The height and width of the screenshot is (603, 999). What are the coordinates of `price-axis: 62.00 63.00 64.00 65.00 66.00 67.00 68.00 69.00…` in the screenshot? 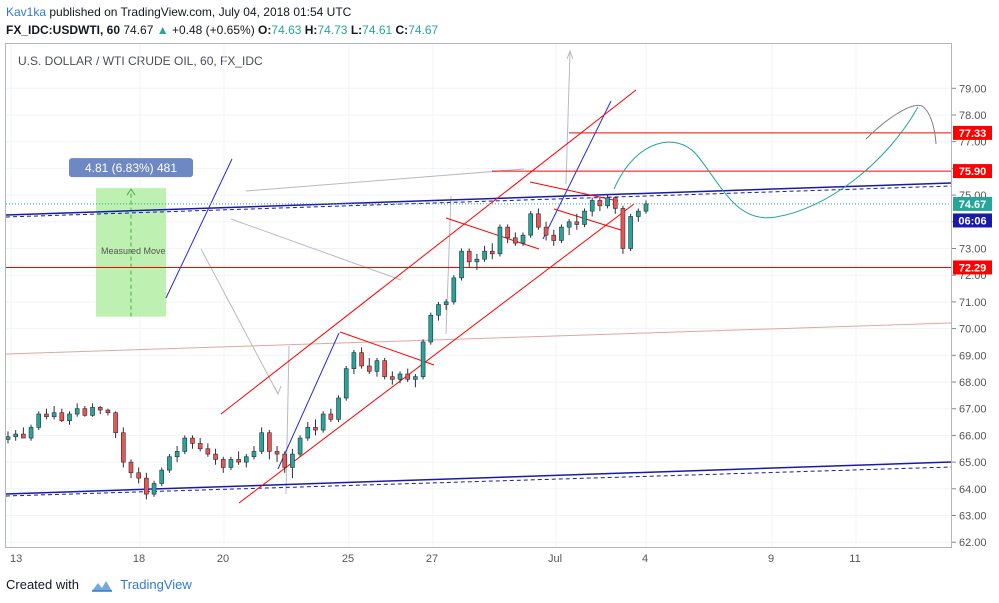 It's located at (975, 295).